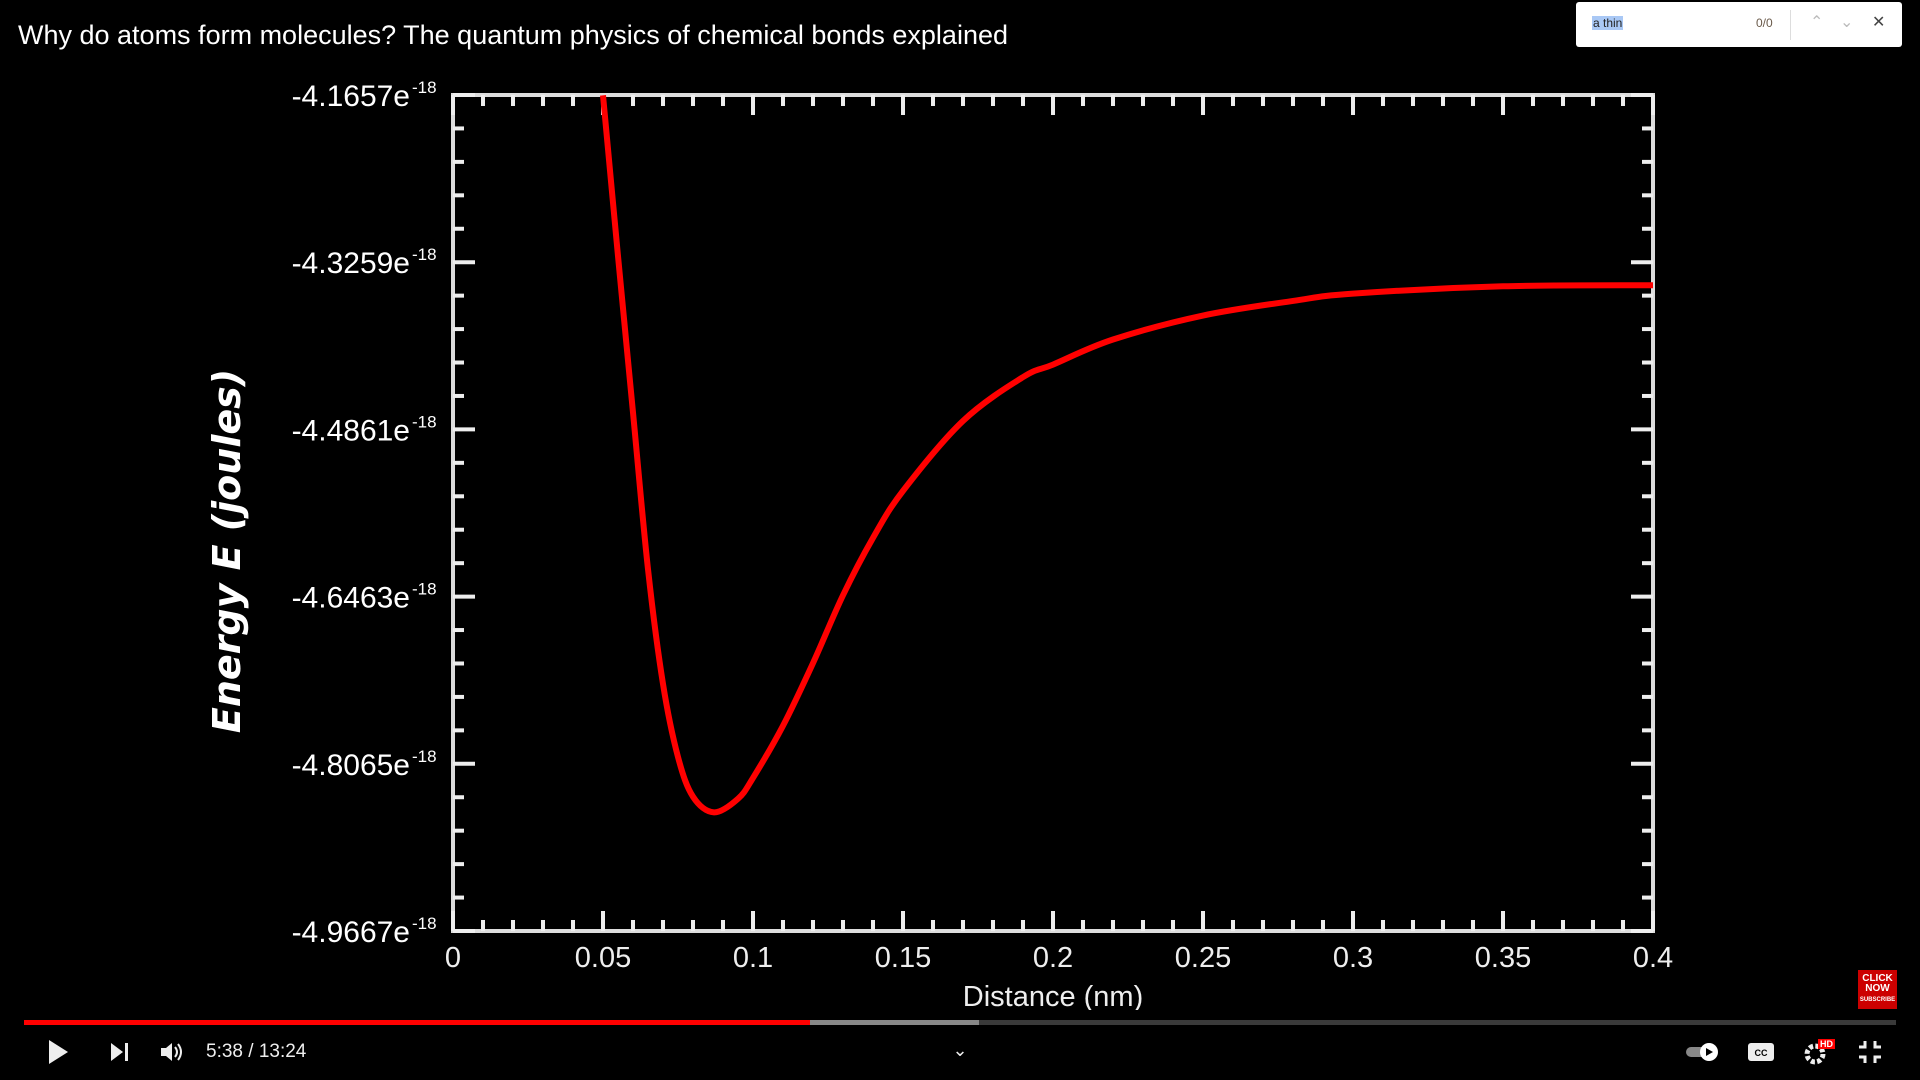 The width and height of the screenshot is (1920, 1080). I want to click on autoplay-toggle-icon, so click(1702, 1052).